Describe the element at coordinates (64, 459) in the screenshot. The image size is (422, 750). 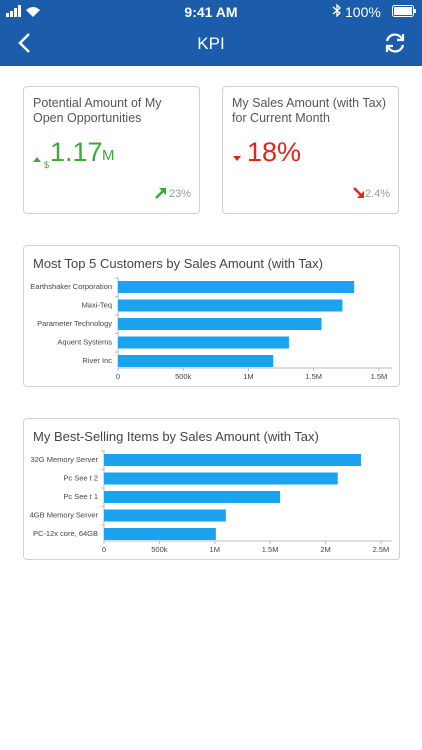
I see `category-label: 32G Memory Server` at that location.